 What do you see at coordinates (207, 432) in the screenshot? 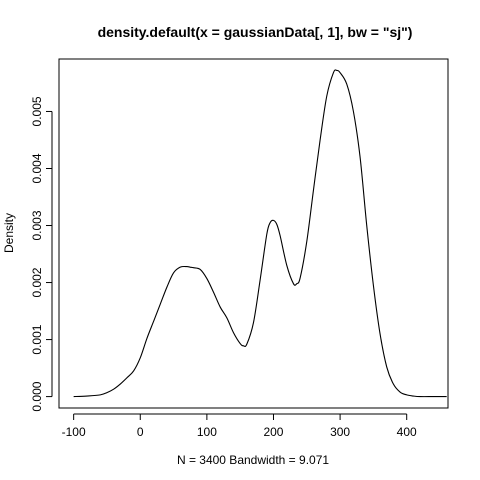
I see `x-tick-label: 100` at bounding box center [207, 432].